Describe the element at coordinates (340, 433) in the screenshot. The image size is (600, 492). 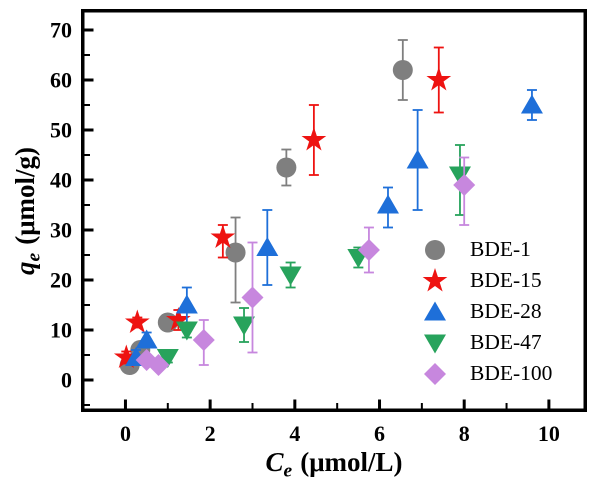
I see `x-tick-labels: 0 2 4 6 8 10` at that location.